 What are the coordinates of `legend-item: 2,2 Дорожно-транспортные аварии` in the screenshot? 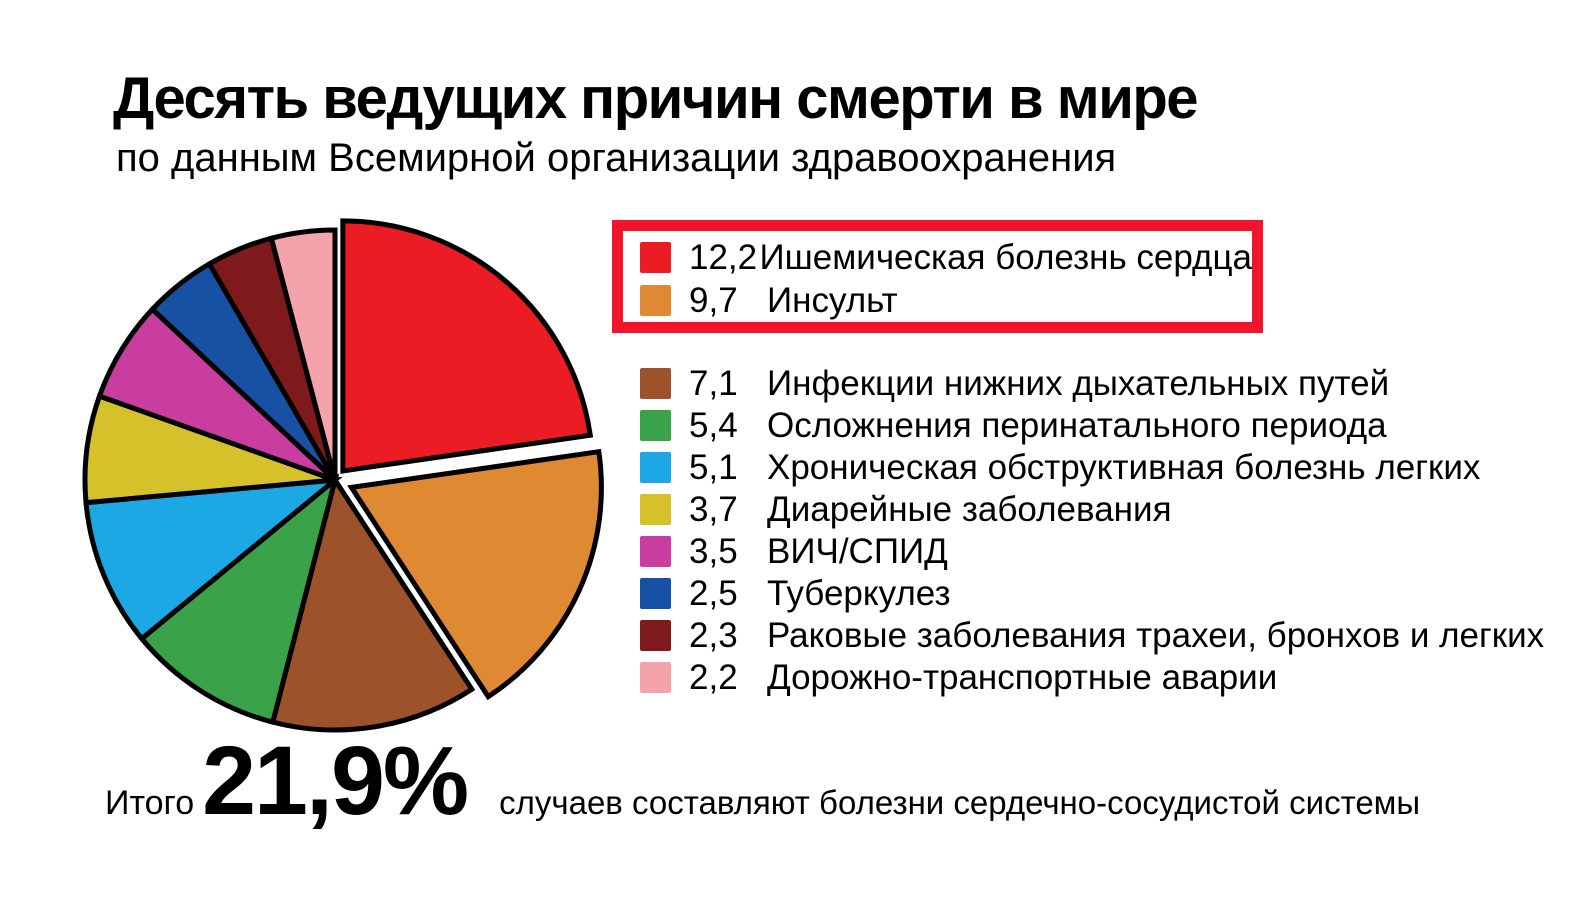 It's located at (1092, 677).